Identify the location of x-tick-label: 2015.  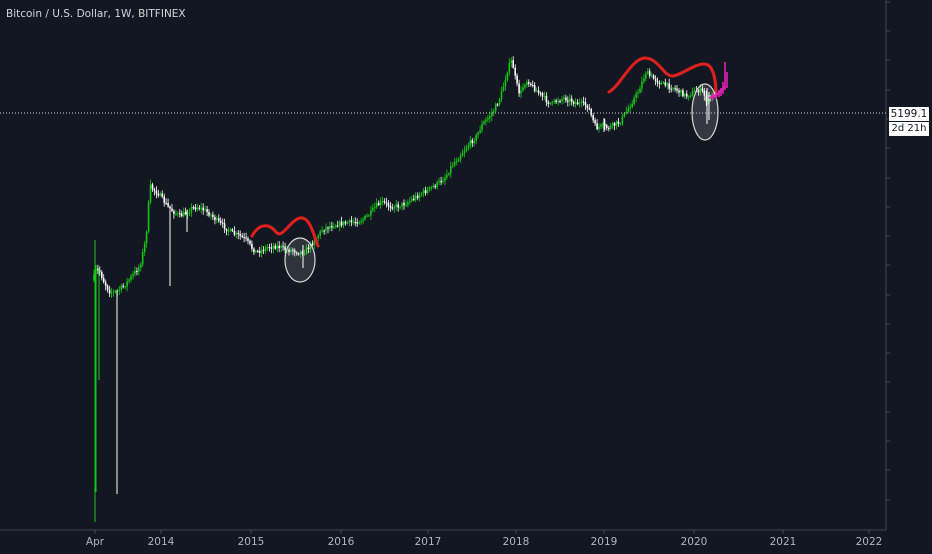
(251, 542).